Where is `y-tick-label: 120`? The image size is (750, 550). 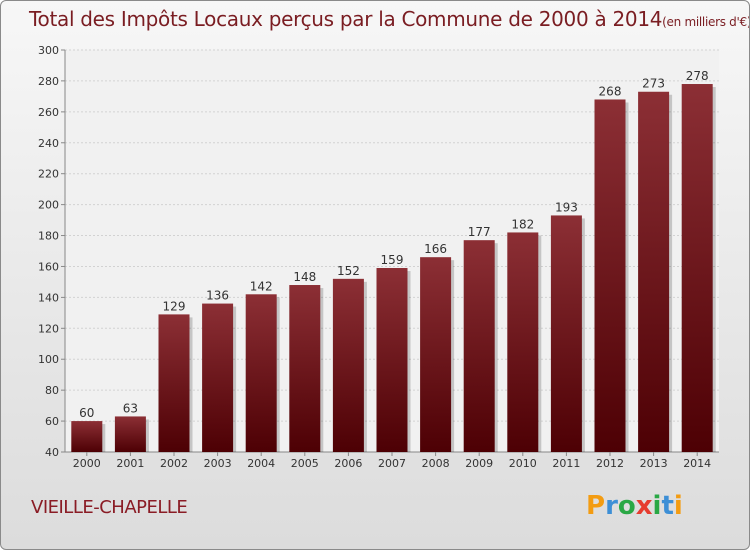 y-tick-label: 120 is located at coordinates (48, 328).